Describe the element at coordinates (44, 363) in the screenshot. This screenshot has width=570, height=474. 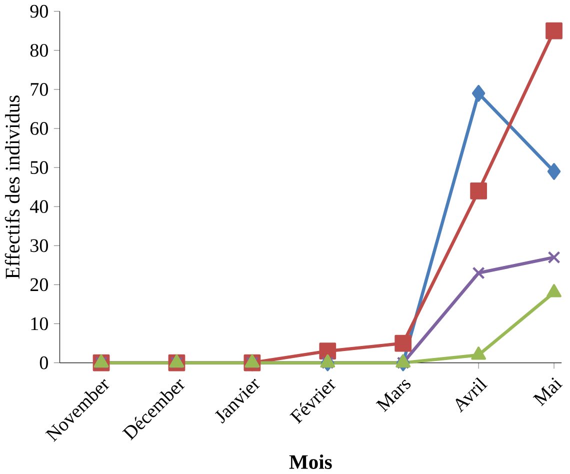
I see `y-tick-label: 0` at that location.